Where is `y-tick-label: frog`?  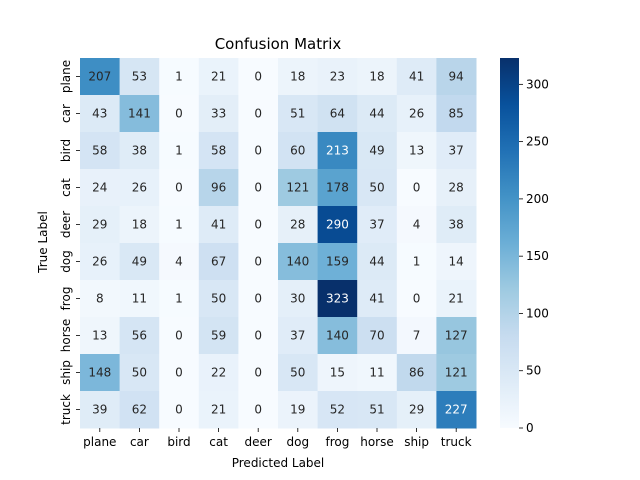 y-tick-label: frog is located at coordinates (66, 299).